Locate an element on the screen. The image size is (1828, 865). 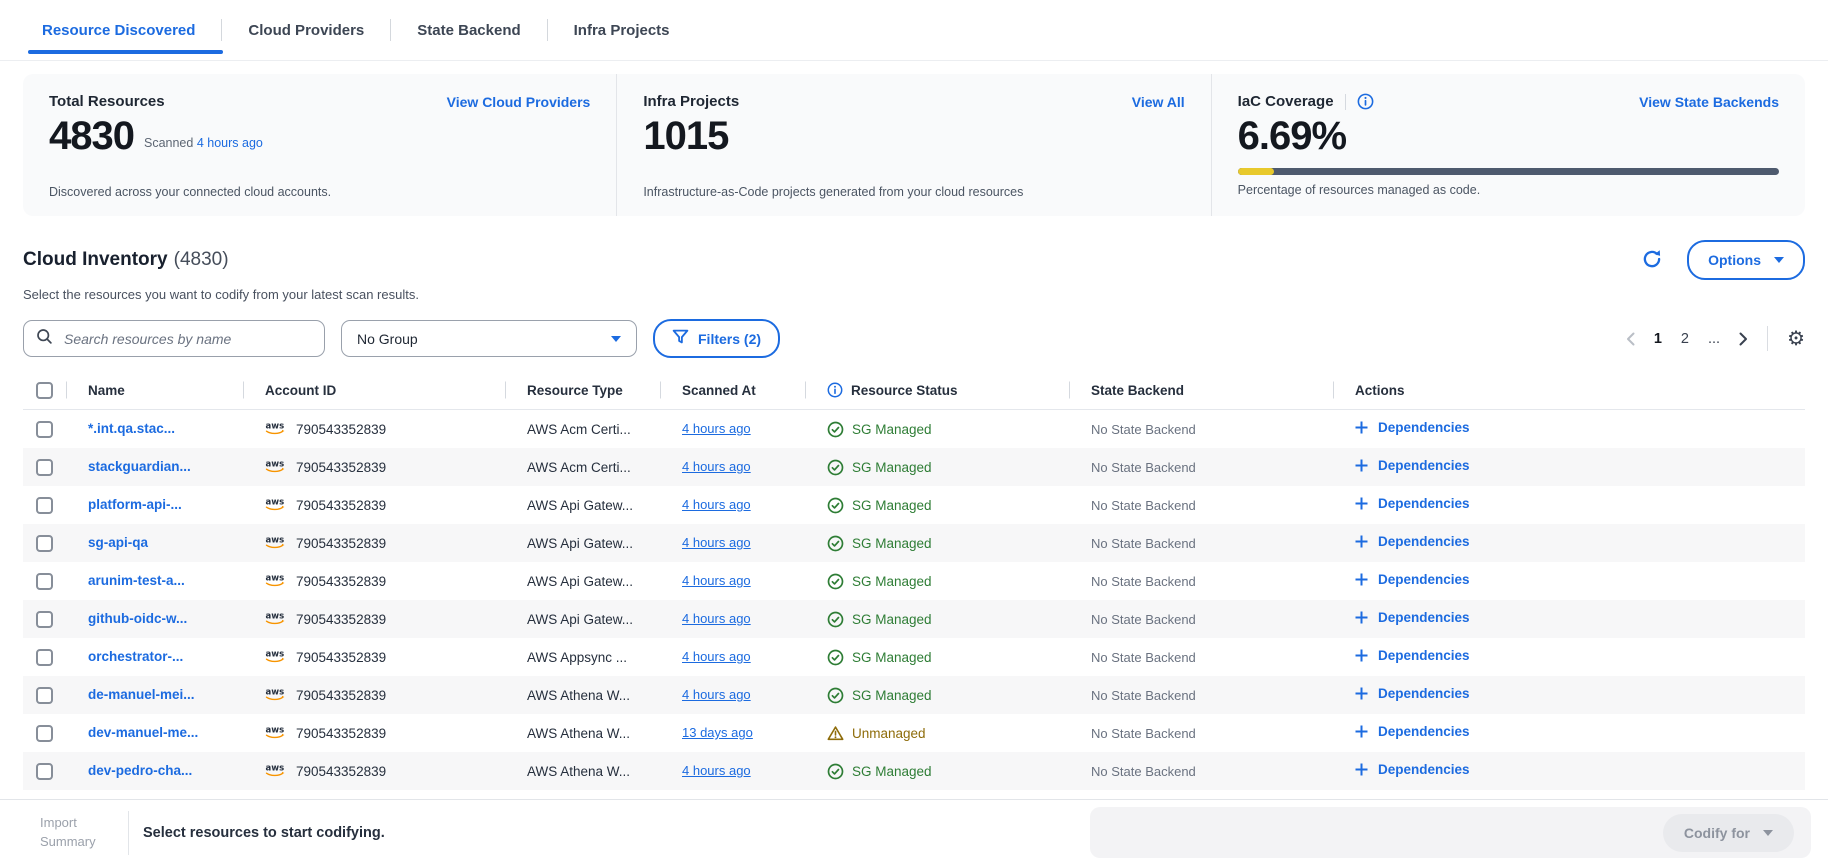
tab-infra-projects: Infra Projects is located at coordinates (621, 30).